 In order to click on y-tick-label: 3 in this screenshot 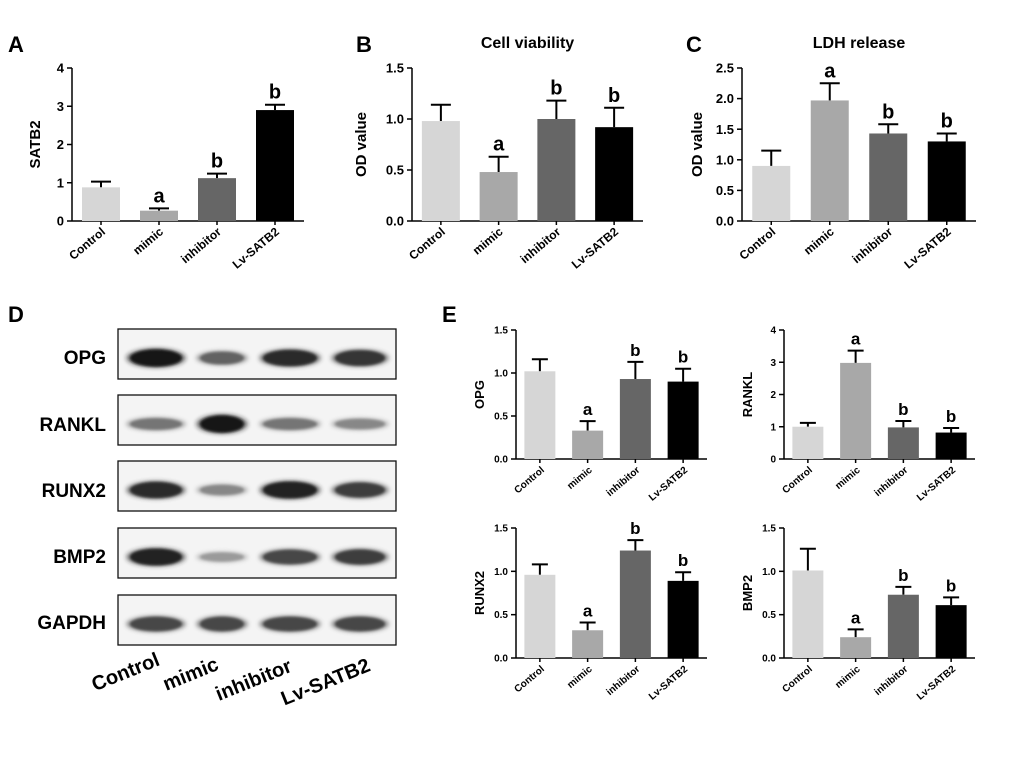, I will do `click(773, 363)`.